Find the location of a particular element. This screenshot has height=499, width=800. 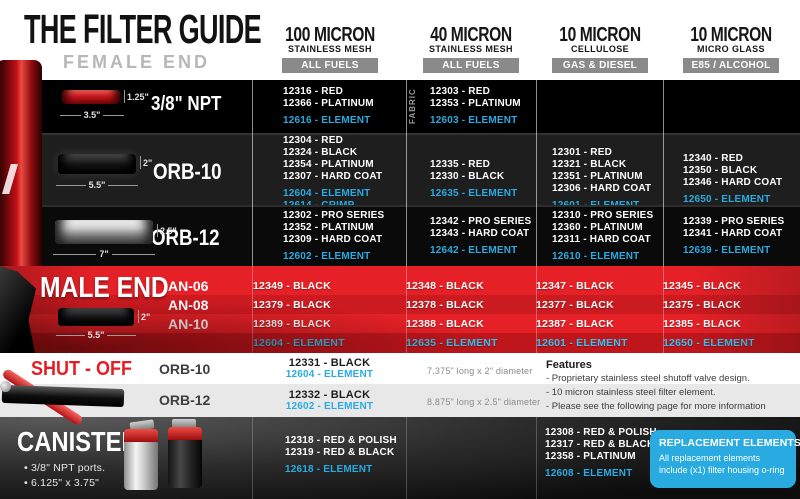

black-canister-image is located at coordinates (185, 464).